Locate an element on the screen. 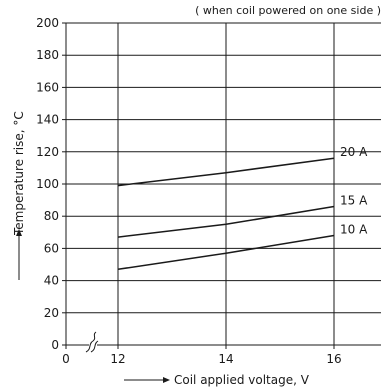 The width and height of the screenshot is (385, 389). y-tick-label: 80 is located at coordinates (51, 216).